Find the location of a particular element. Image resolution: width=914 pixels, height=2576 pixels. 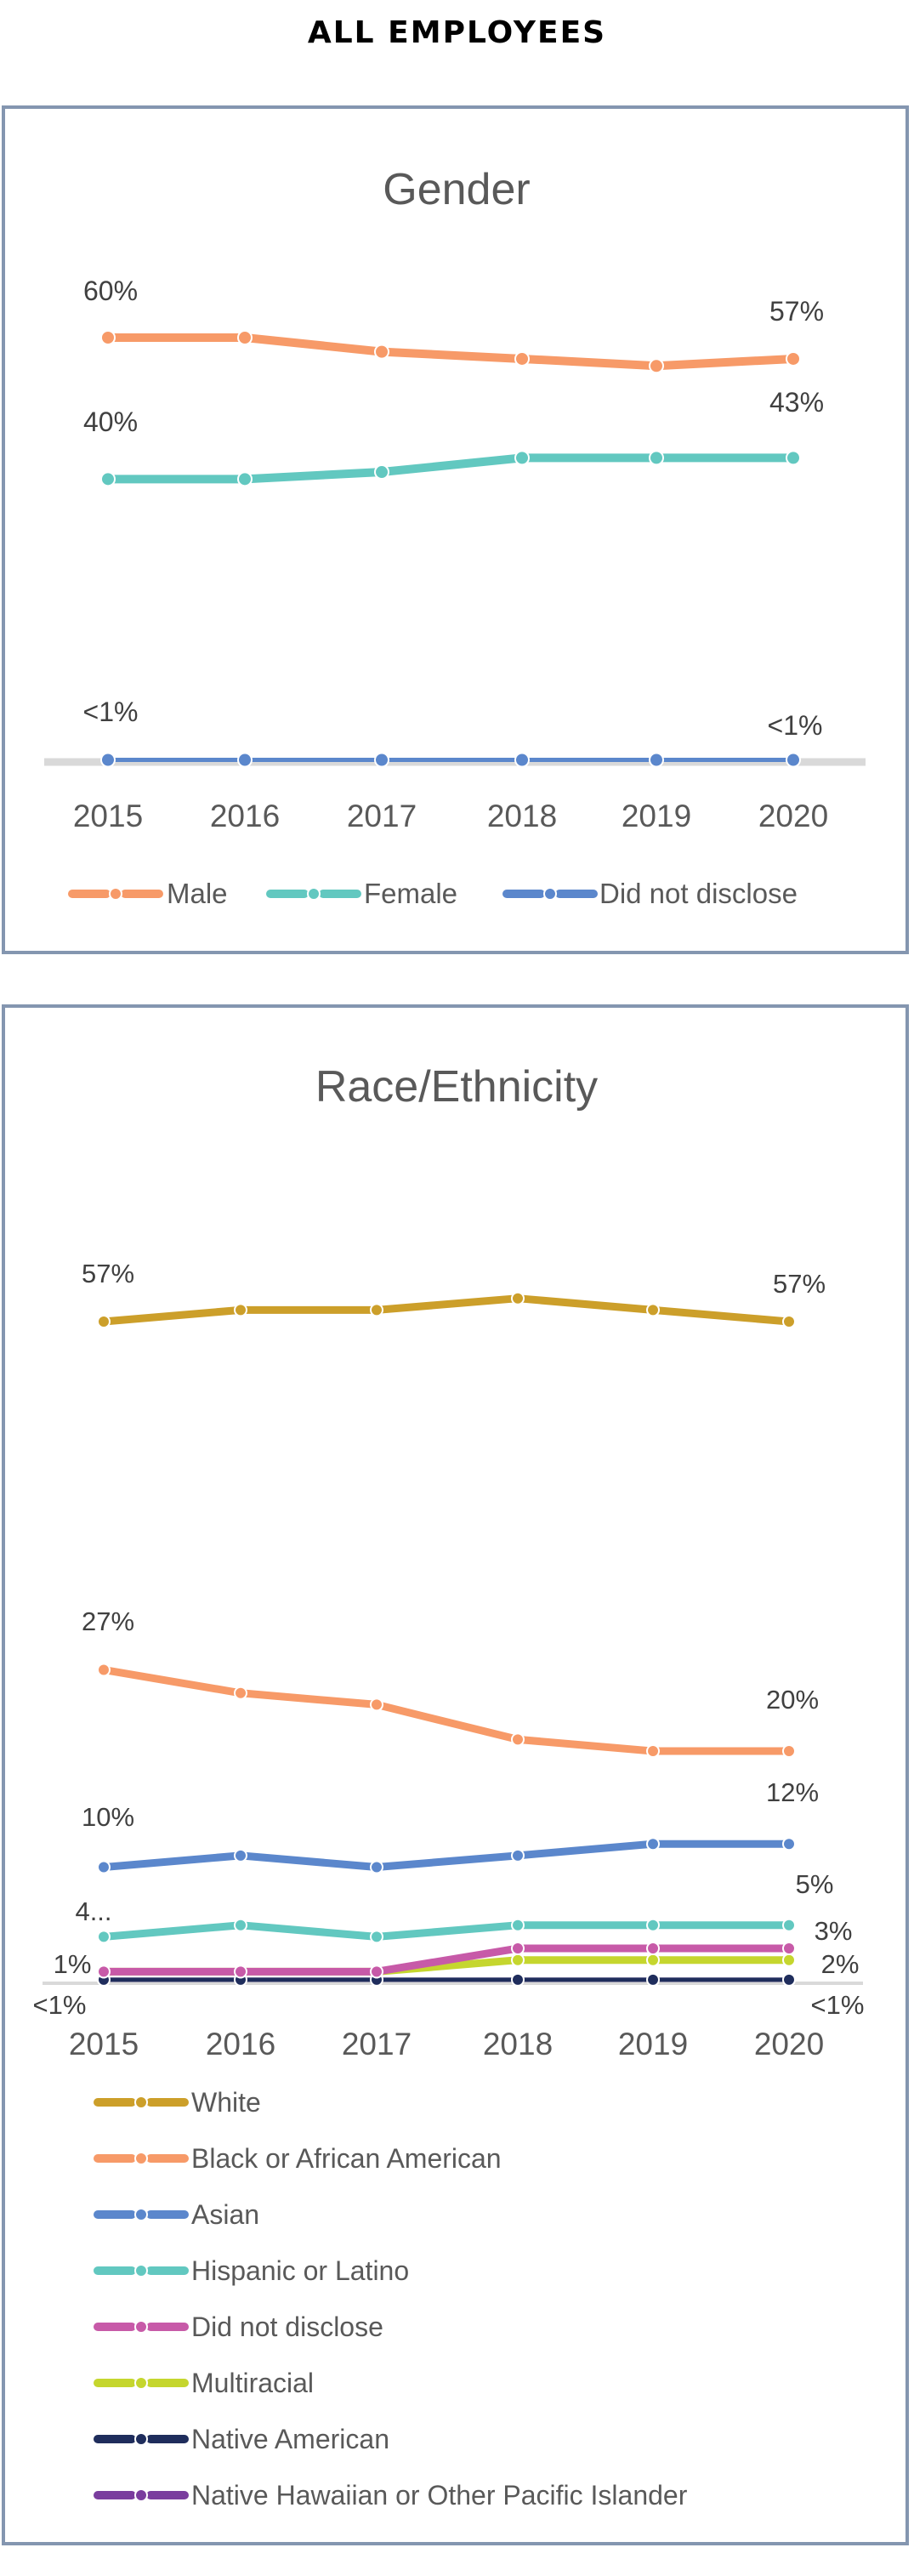

series-line-hispanic-or-latino is located at coordinates (446, 1931).